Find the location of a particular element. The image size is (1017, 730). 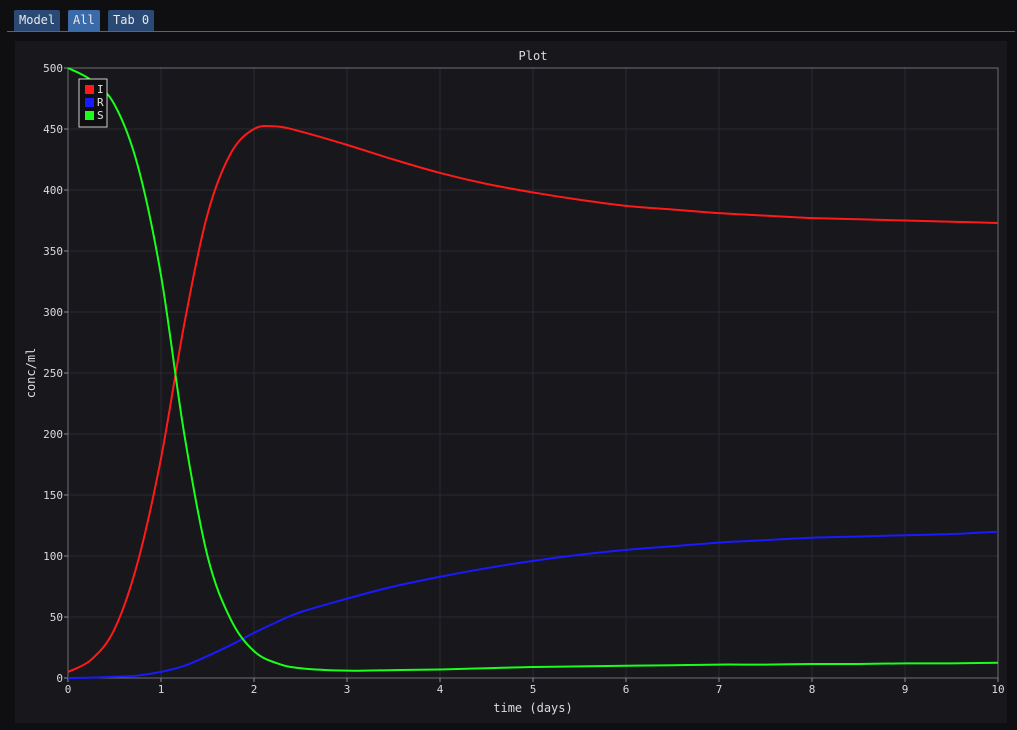

x-tick-label: 4 is located at coordinates (440, 689).